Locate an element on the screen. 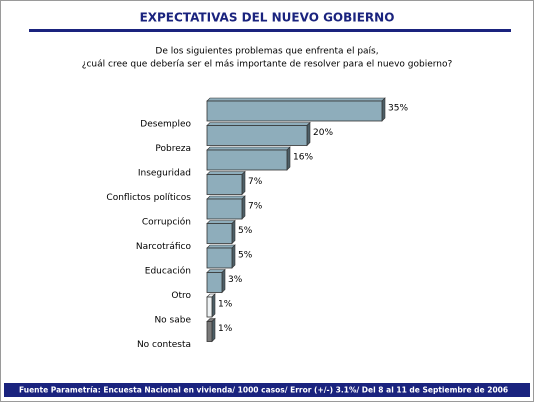 Image resolution: width=534 pixels, height=402 pixels. category-label: Desempleo is located at coordinates (165, 125).